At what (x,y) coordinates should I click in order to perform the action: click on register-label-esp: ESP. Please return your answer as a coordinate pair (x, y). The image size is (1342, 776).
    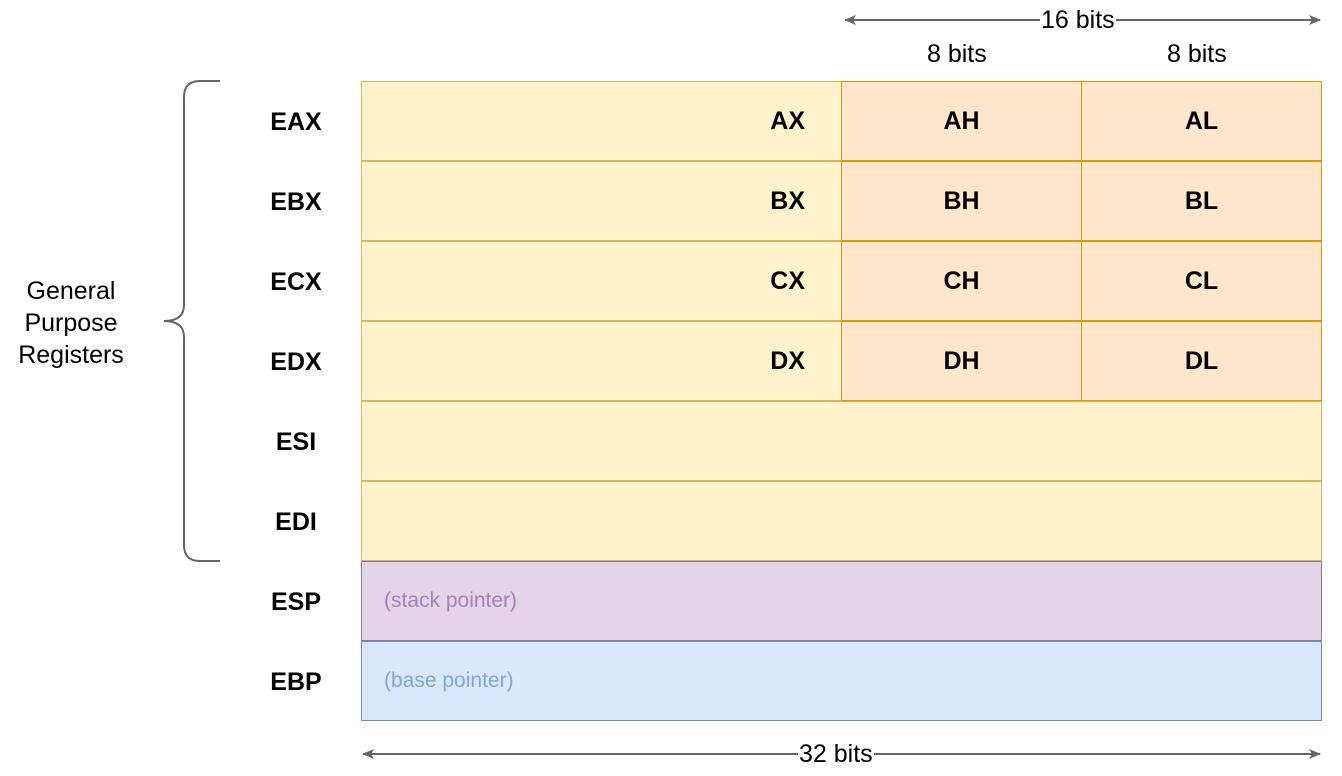
    Looking at the image, I should click on (296, 602).